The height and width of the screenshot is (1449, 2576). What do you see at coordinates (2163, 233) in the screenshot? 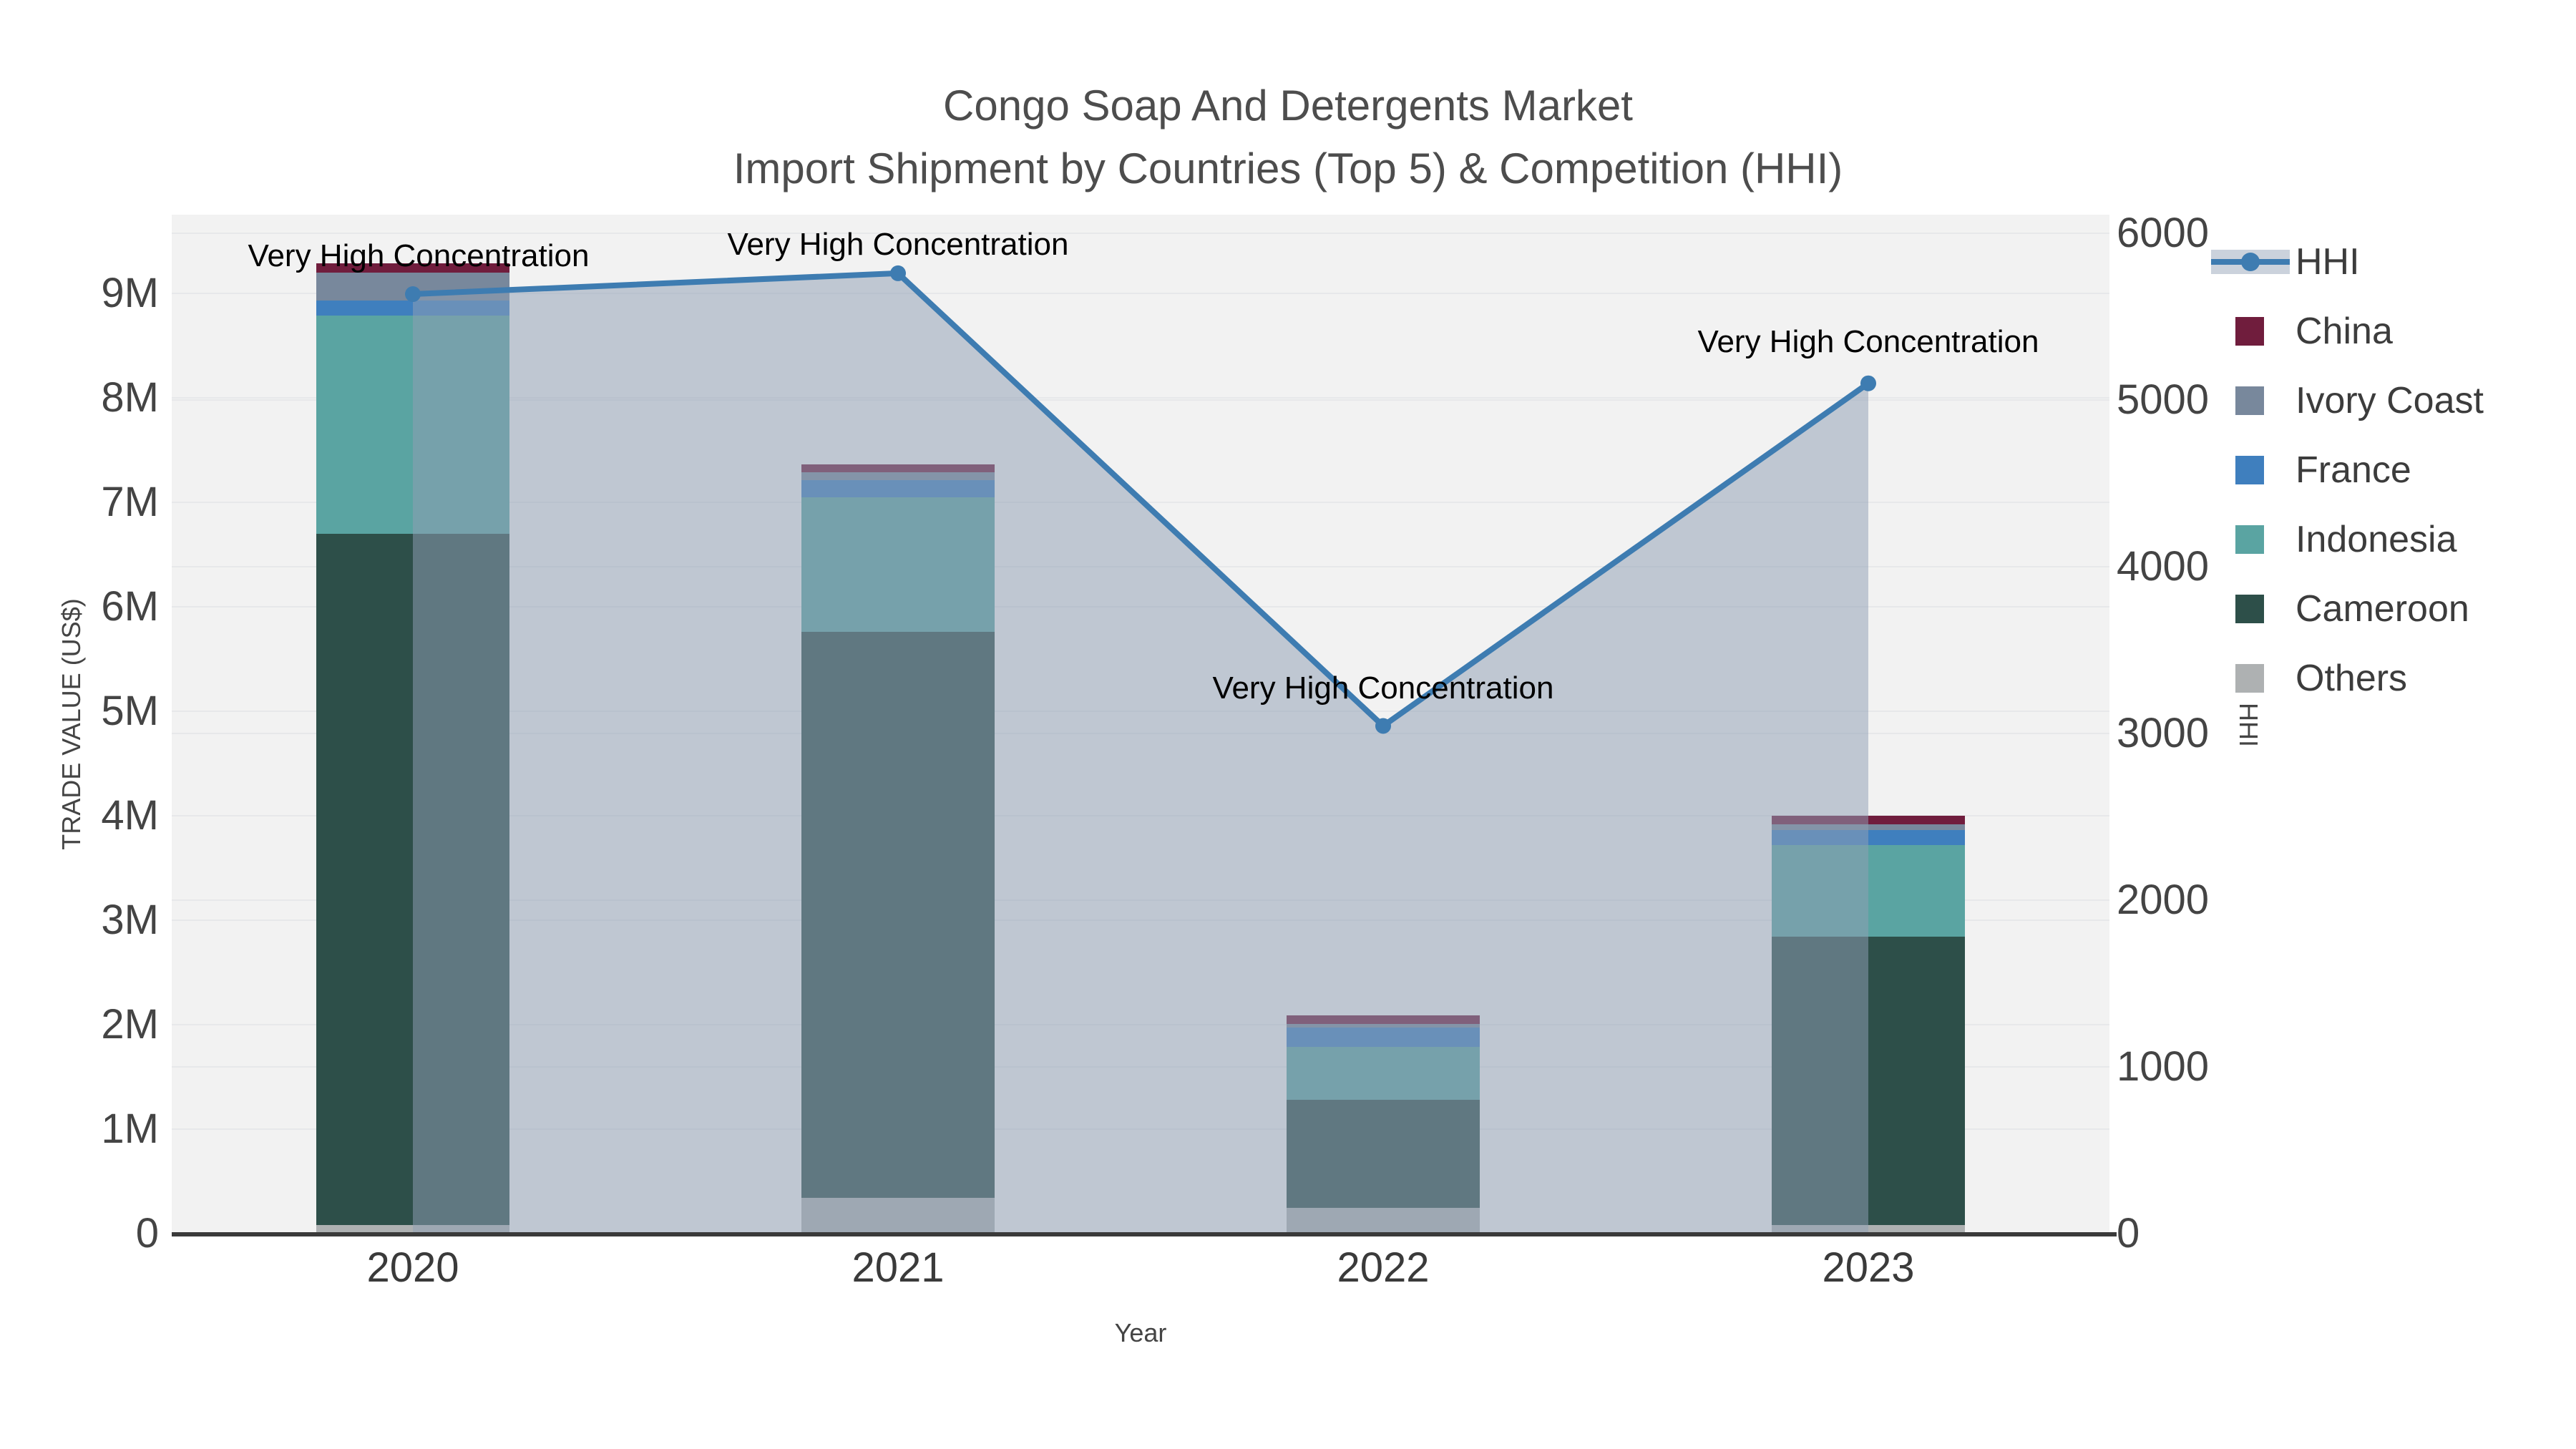
I see `y-right-tick-6000: 6000` at bounding box center [2163, 233].